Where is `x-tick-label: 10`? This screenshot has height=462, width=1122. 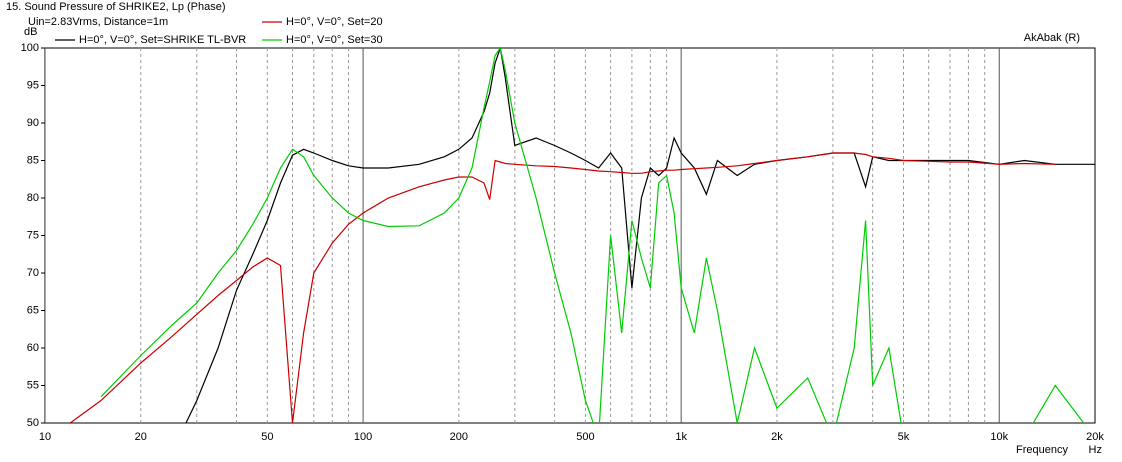
x-tick-label: 10 is located at coordinates (45, 437).